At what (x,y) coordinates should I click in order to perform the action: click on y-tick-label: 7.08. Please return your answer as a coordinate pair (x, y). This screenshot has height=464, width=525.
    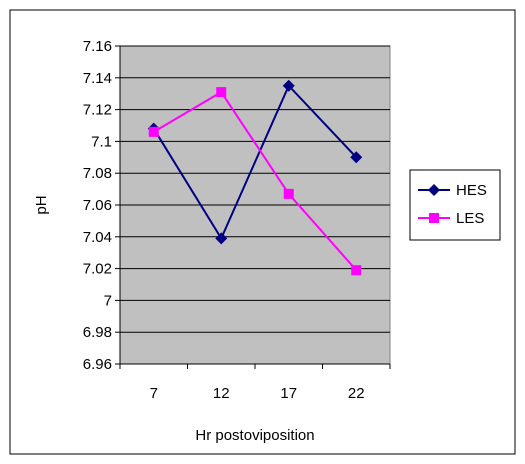
    Looking at the image, I should click on (97, 173).